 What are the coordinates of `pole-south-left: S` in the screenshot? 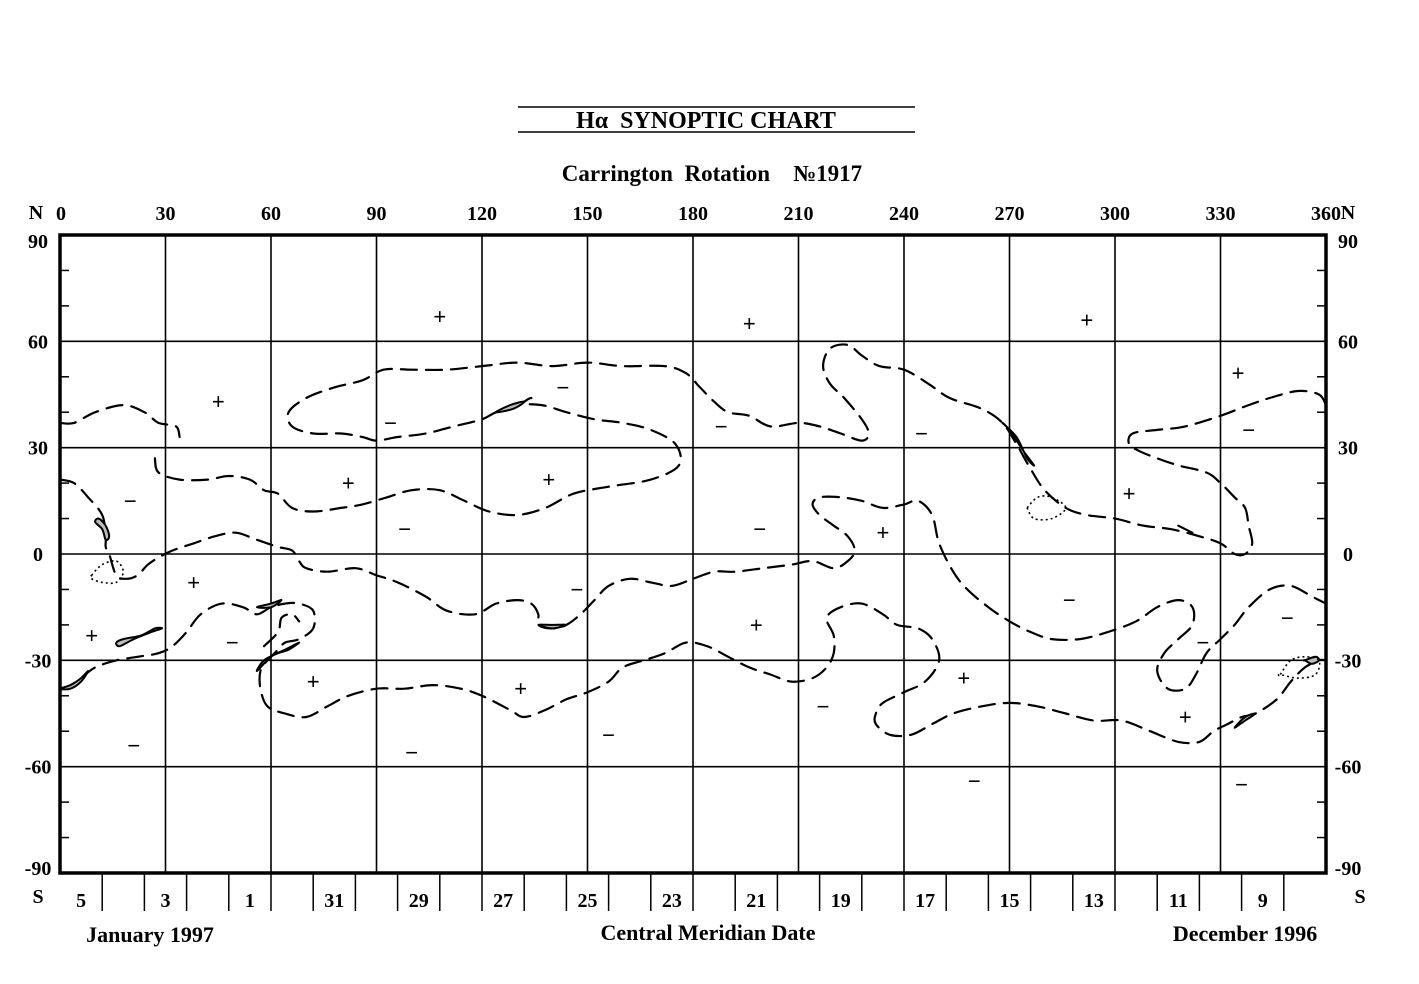 It's located at (37, 897).